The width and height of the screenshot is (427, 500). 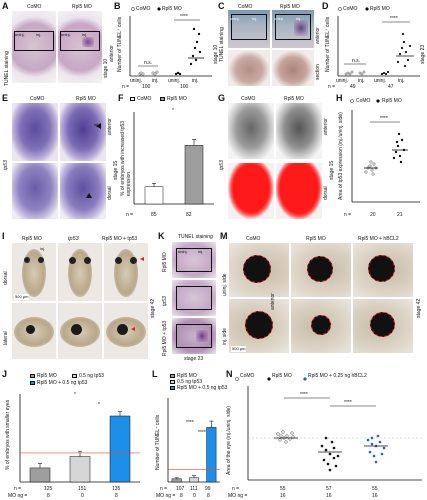 I want to click on panel-i-photo-tp53-lateral, so click(x=80, y=331).